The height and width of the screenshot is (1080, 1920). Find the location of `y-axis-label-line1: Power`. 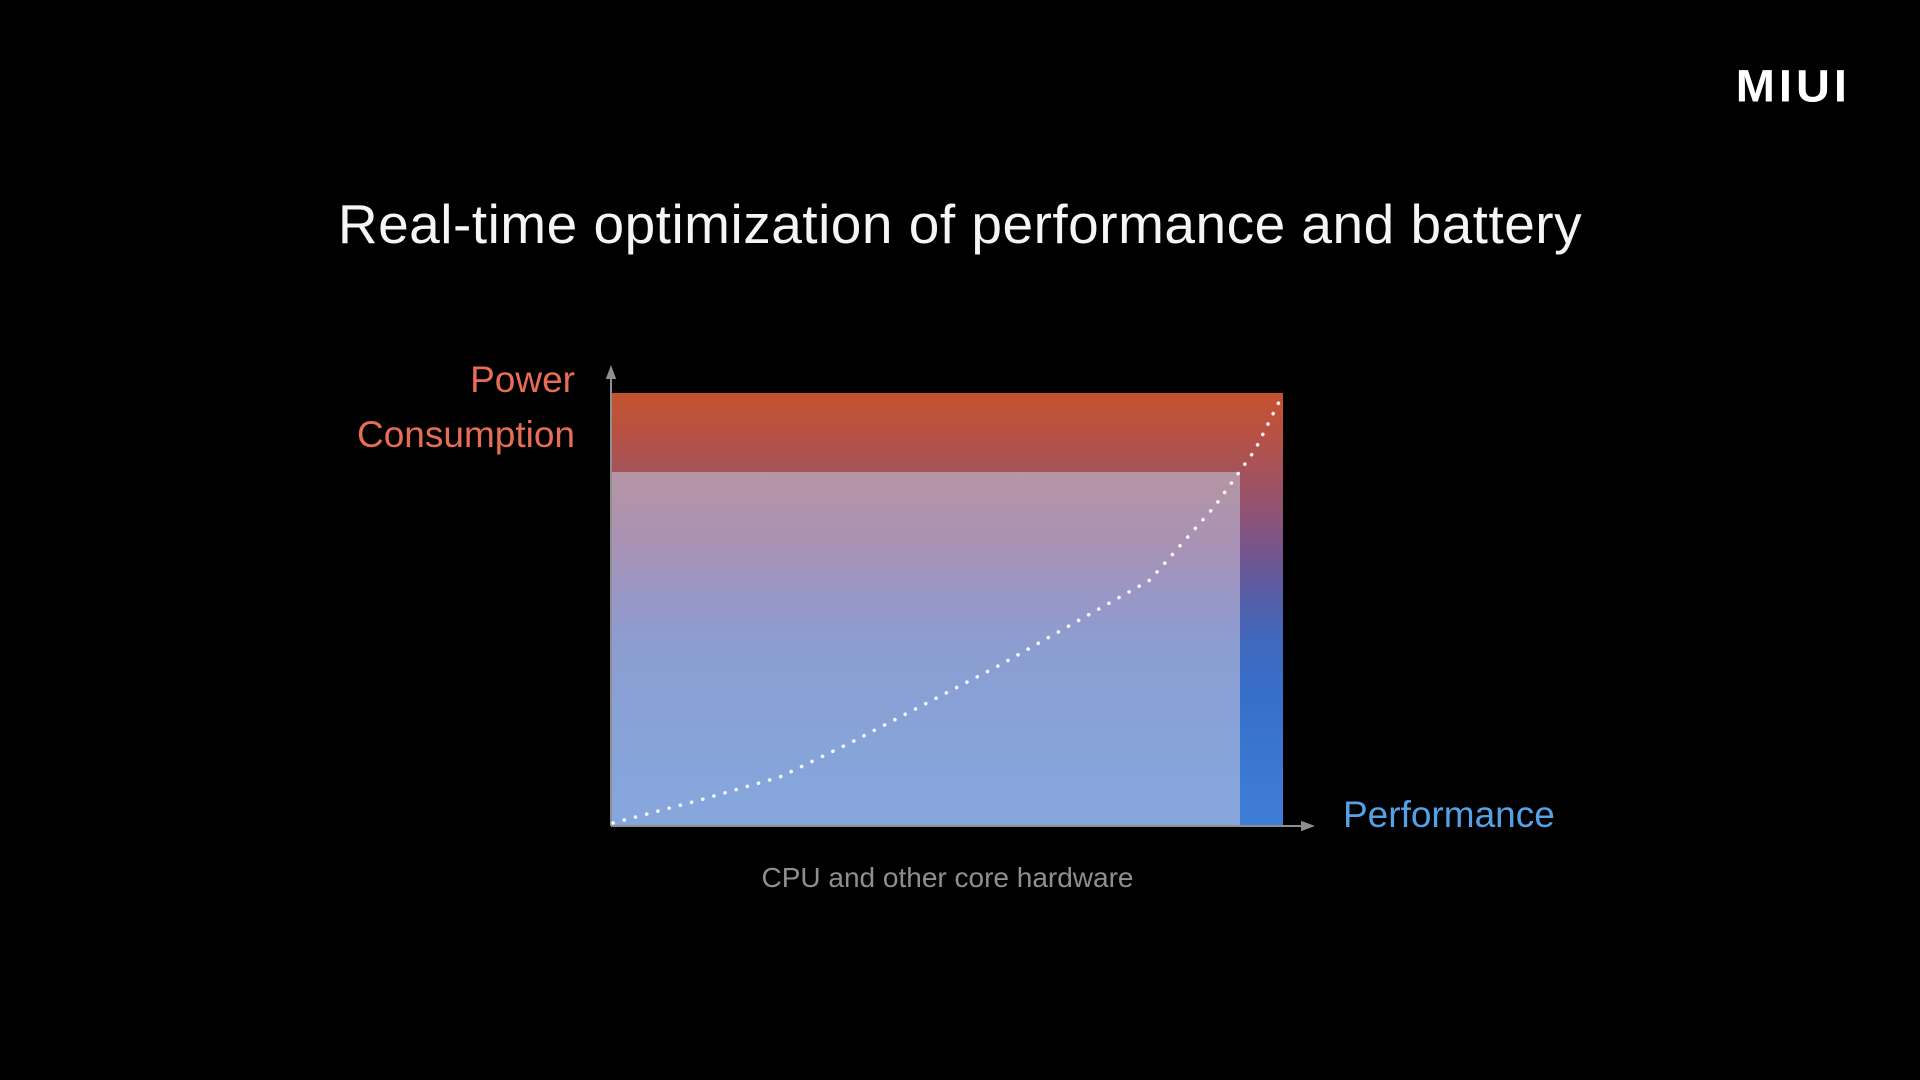

y-axis-label-line1: Power is located at coordinates (522, 379).